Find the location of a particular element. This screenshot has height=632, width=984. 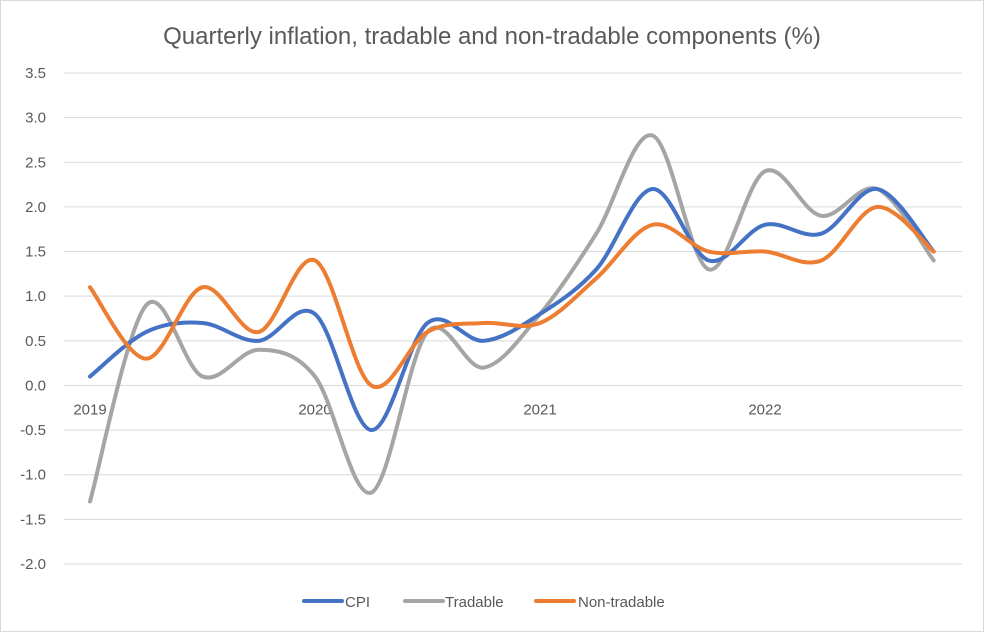

y-tick-label: -1.0 is located at coordinates (33, 475).